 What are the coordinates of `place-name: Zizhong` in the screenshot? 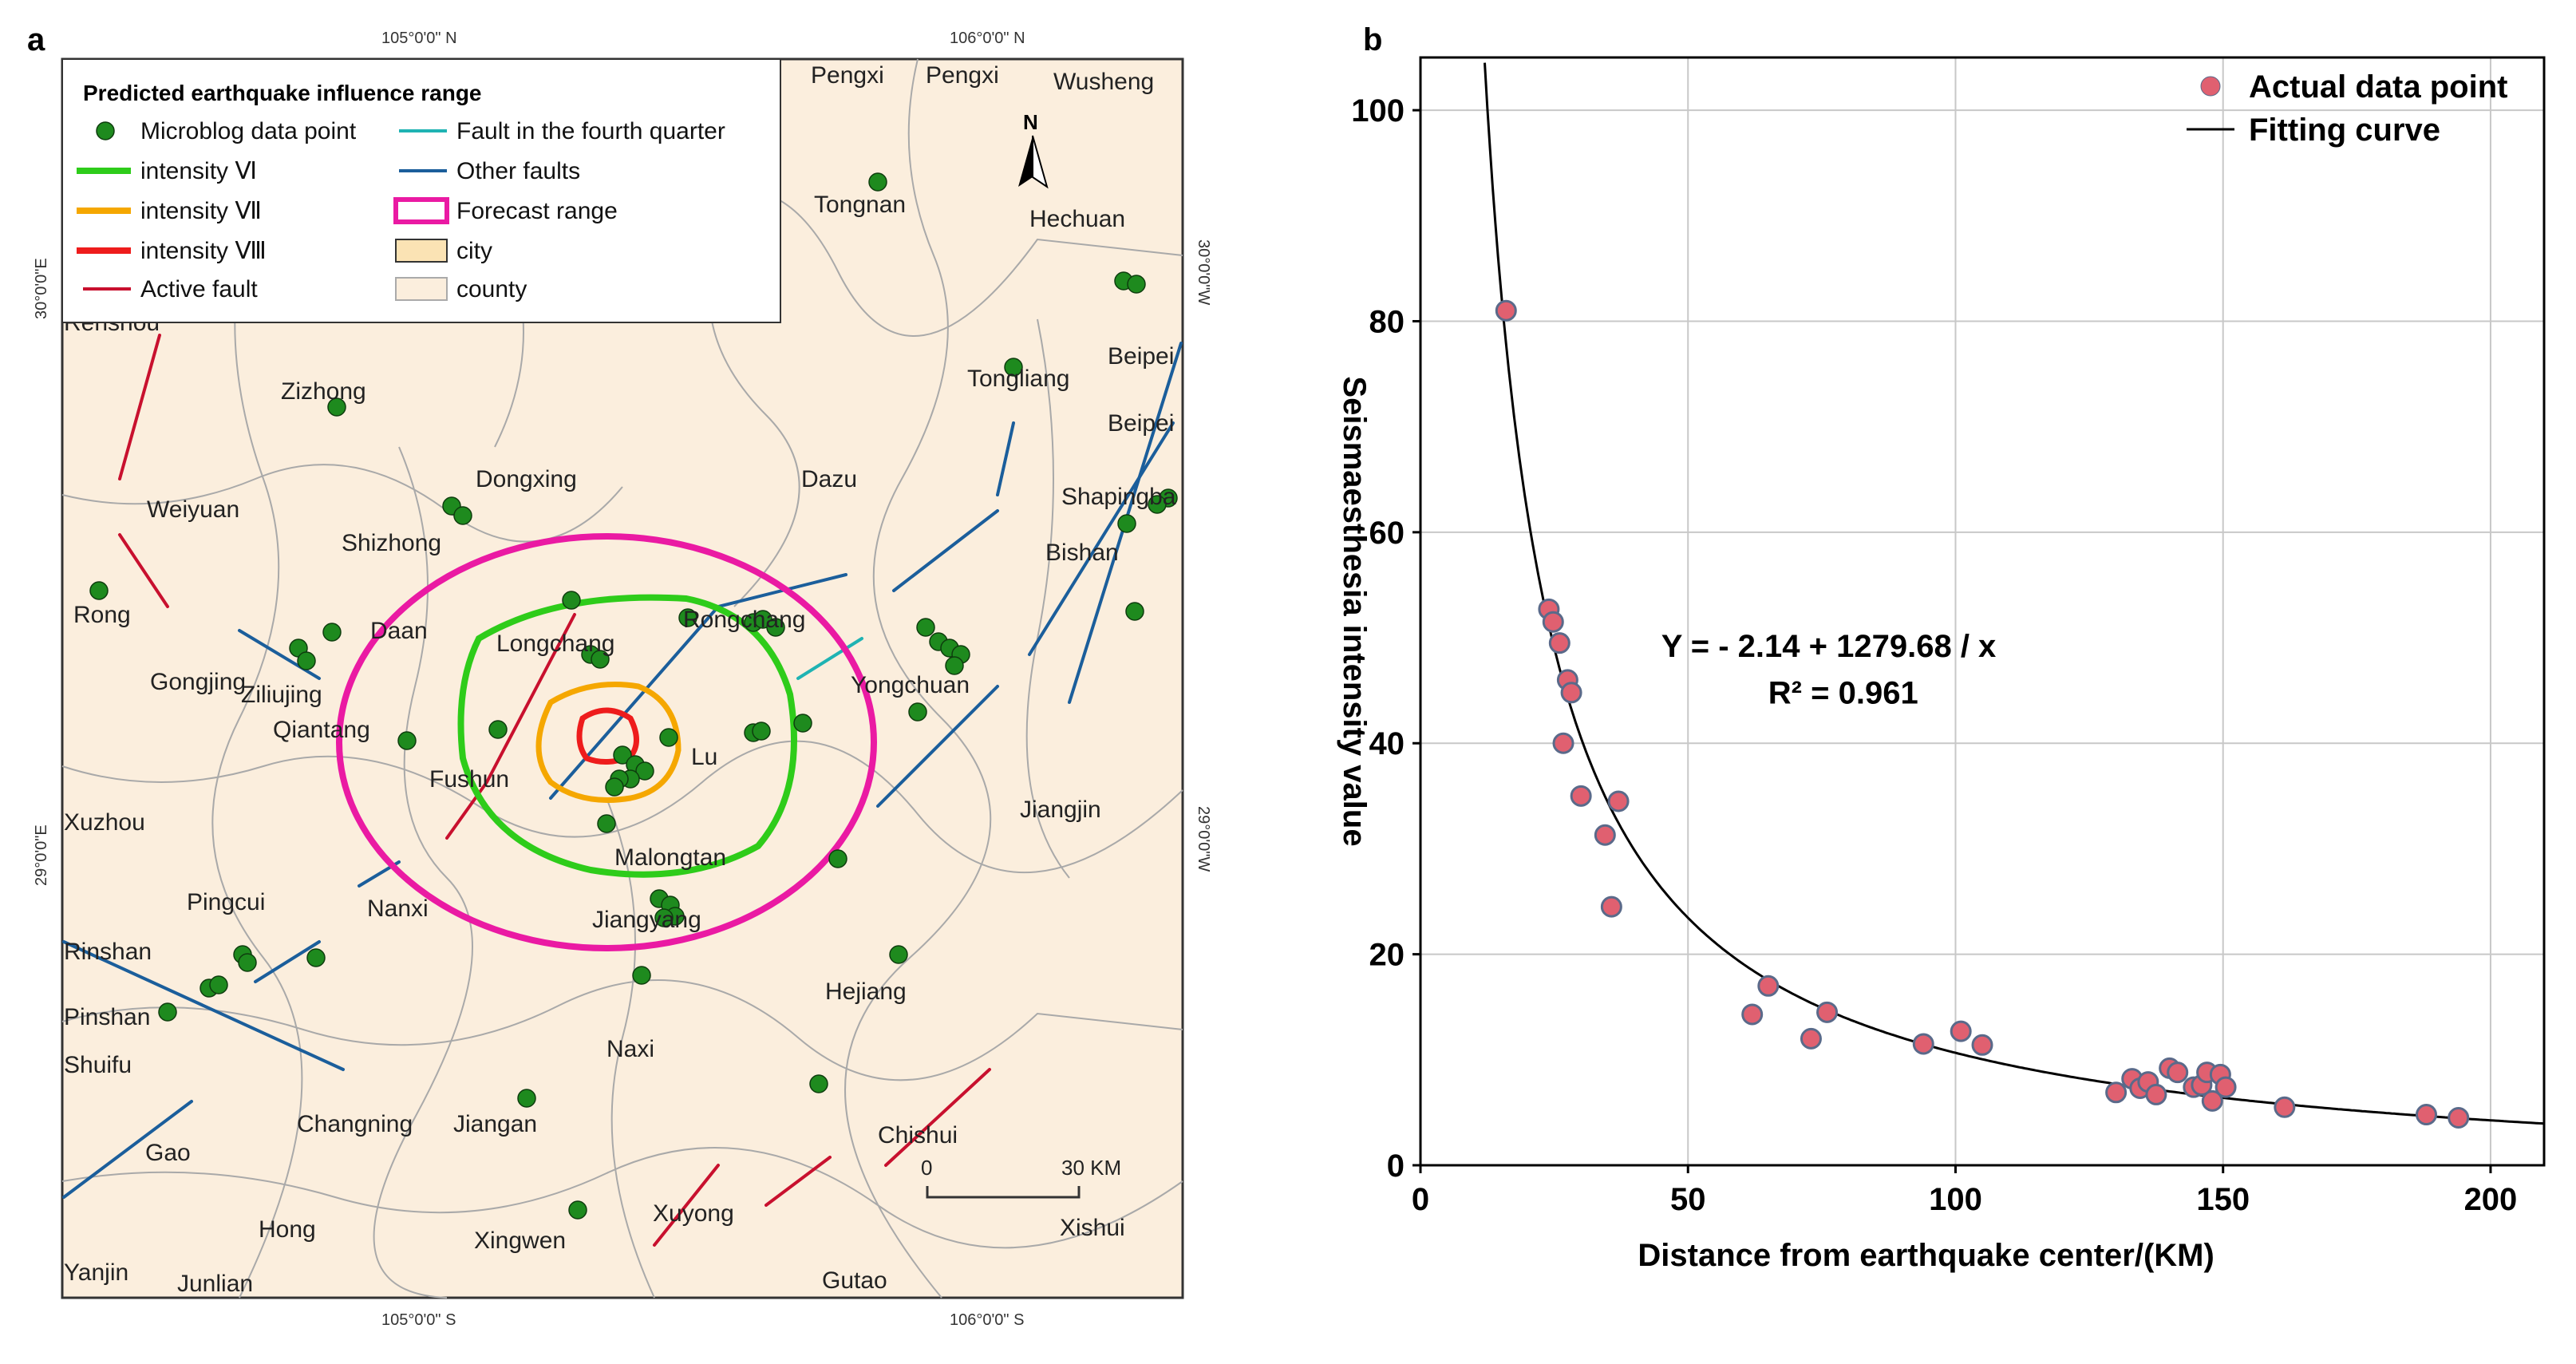 It's located at (323, 391).